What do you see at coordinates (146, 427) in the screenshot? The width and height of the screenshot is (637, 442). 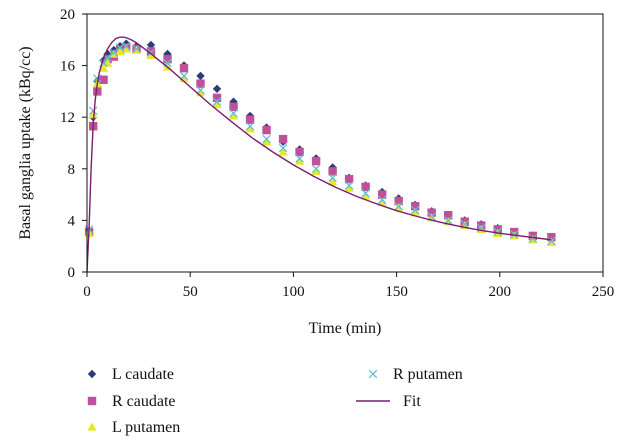 I see `legend-label: L putamen` at bounding box center [146, 427].